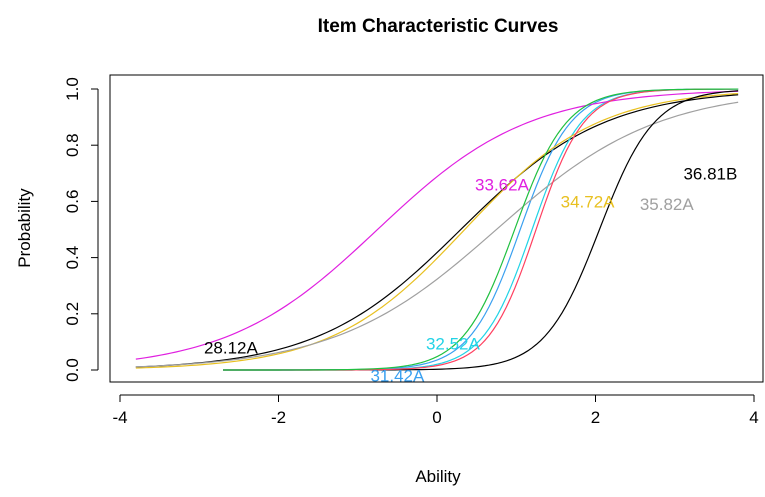 The image size is (765, 497). I want to click on curve-label-33.62a: 33.62A, so click(502, 185).